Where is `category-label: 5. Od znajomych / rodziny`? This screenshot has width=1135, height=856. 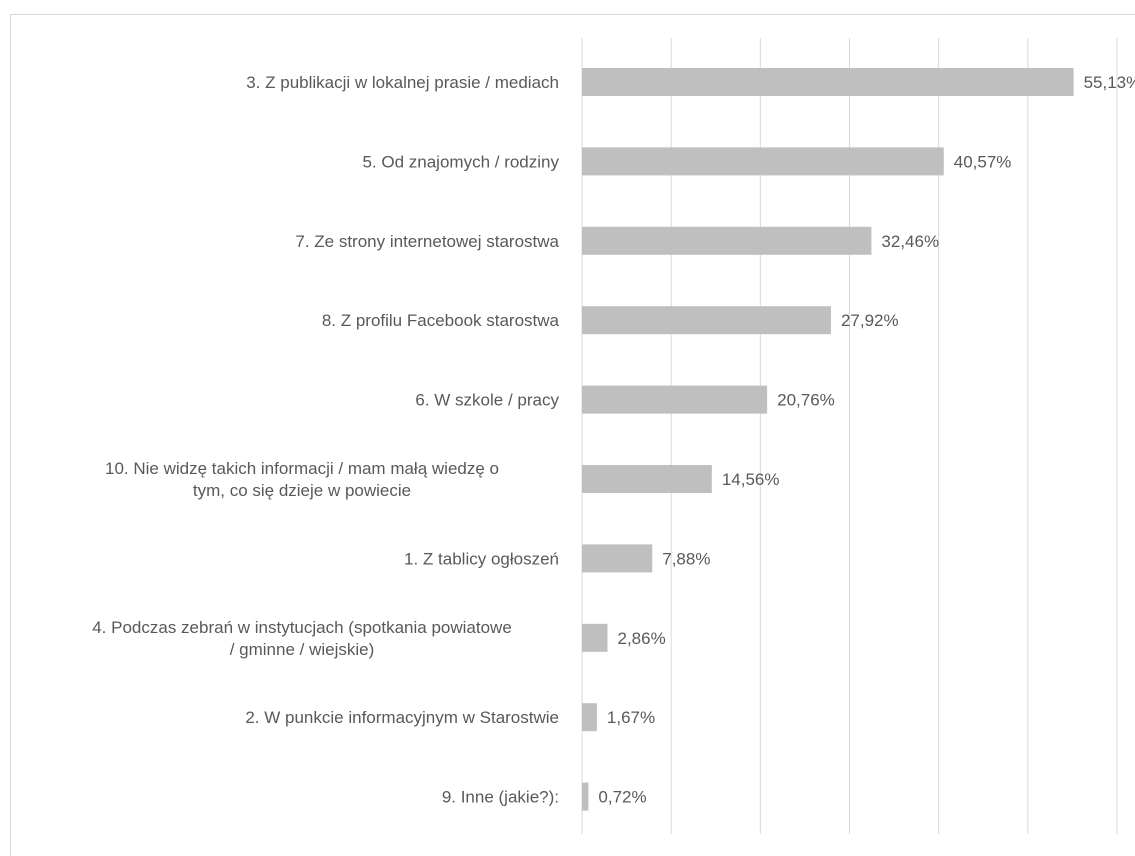 category-label: 5. Od znajomych / rodziny is located at coordinates (460, 161).